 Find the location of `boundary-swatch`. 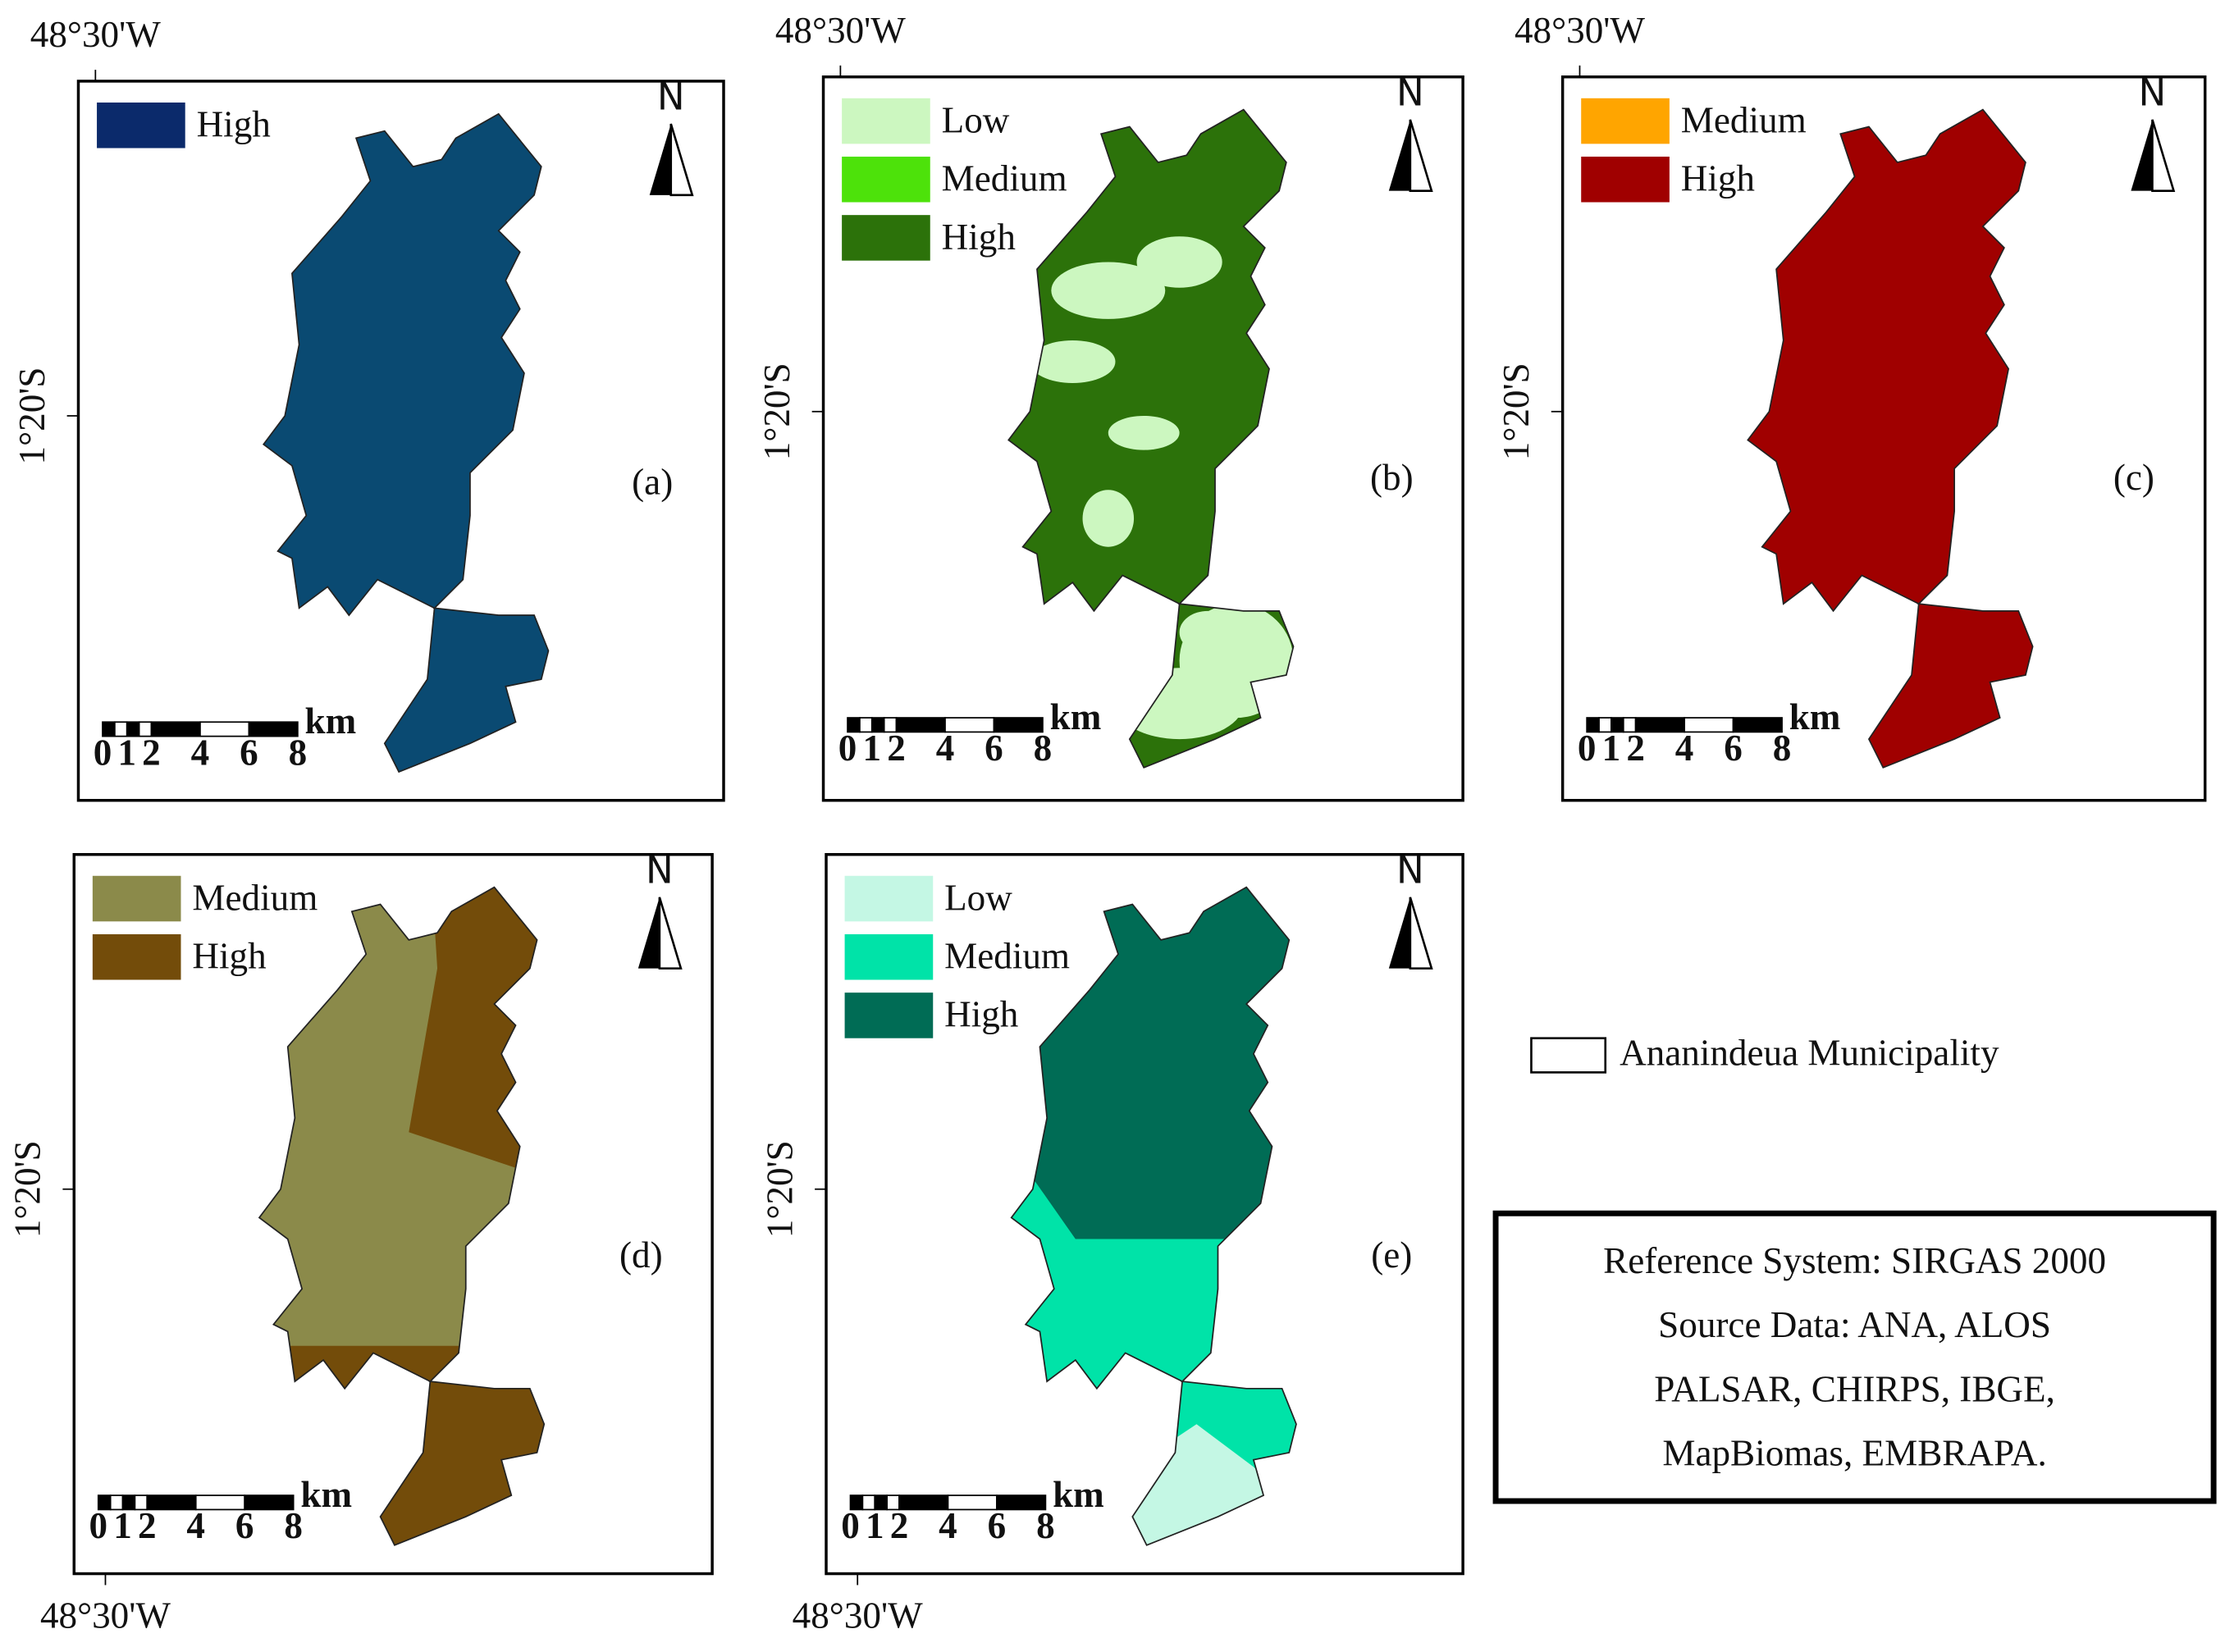

boundary-swatch is located at coordinates (1568, 1055).